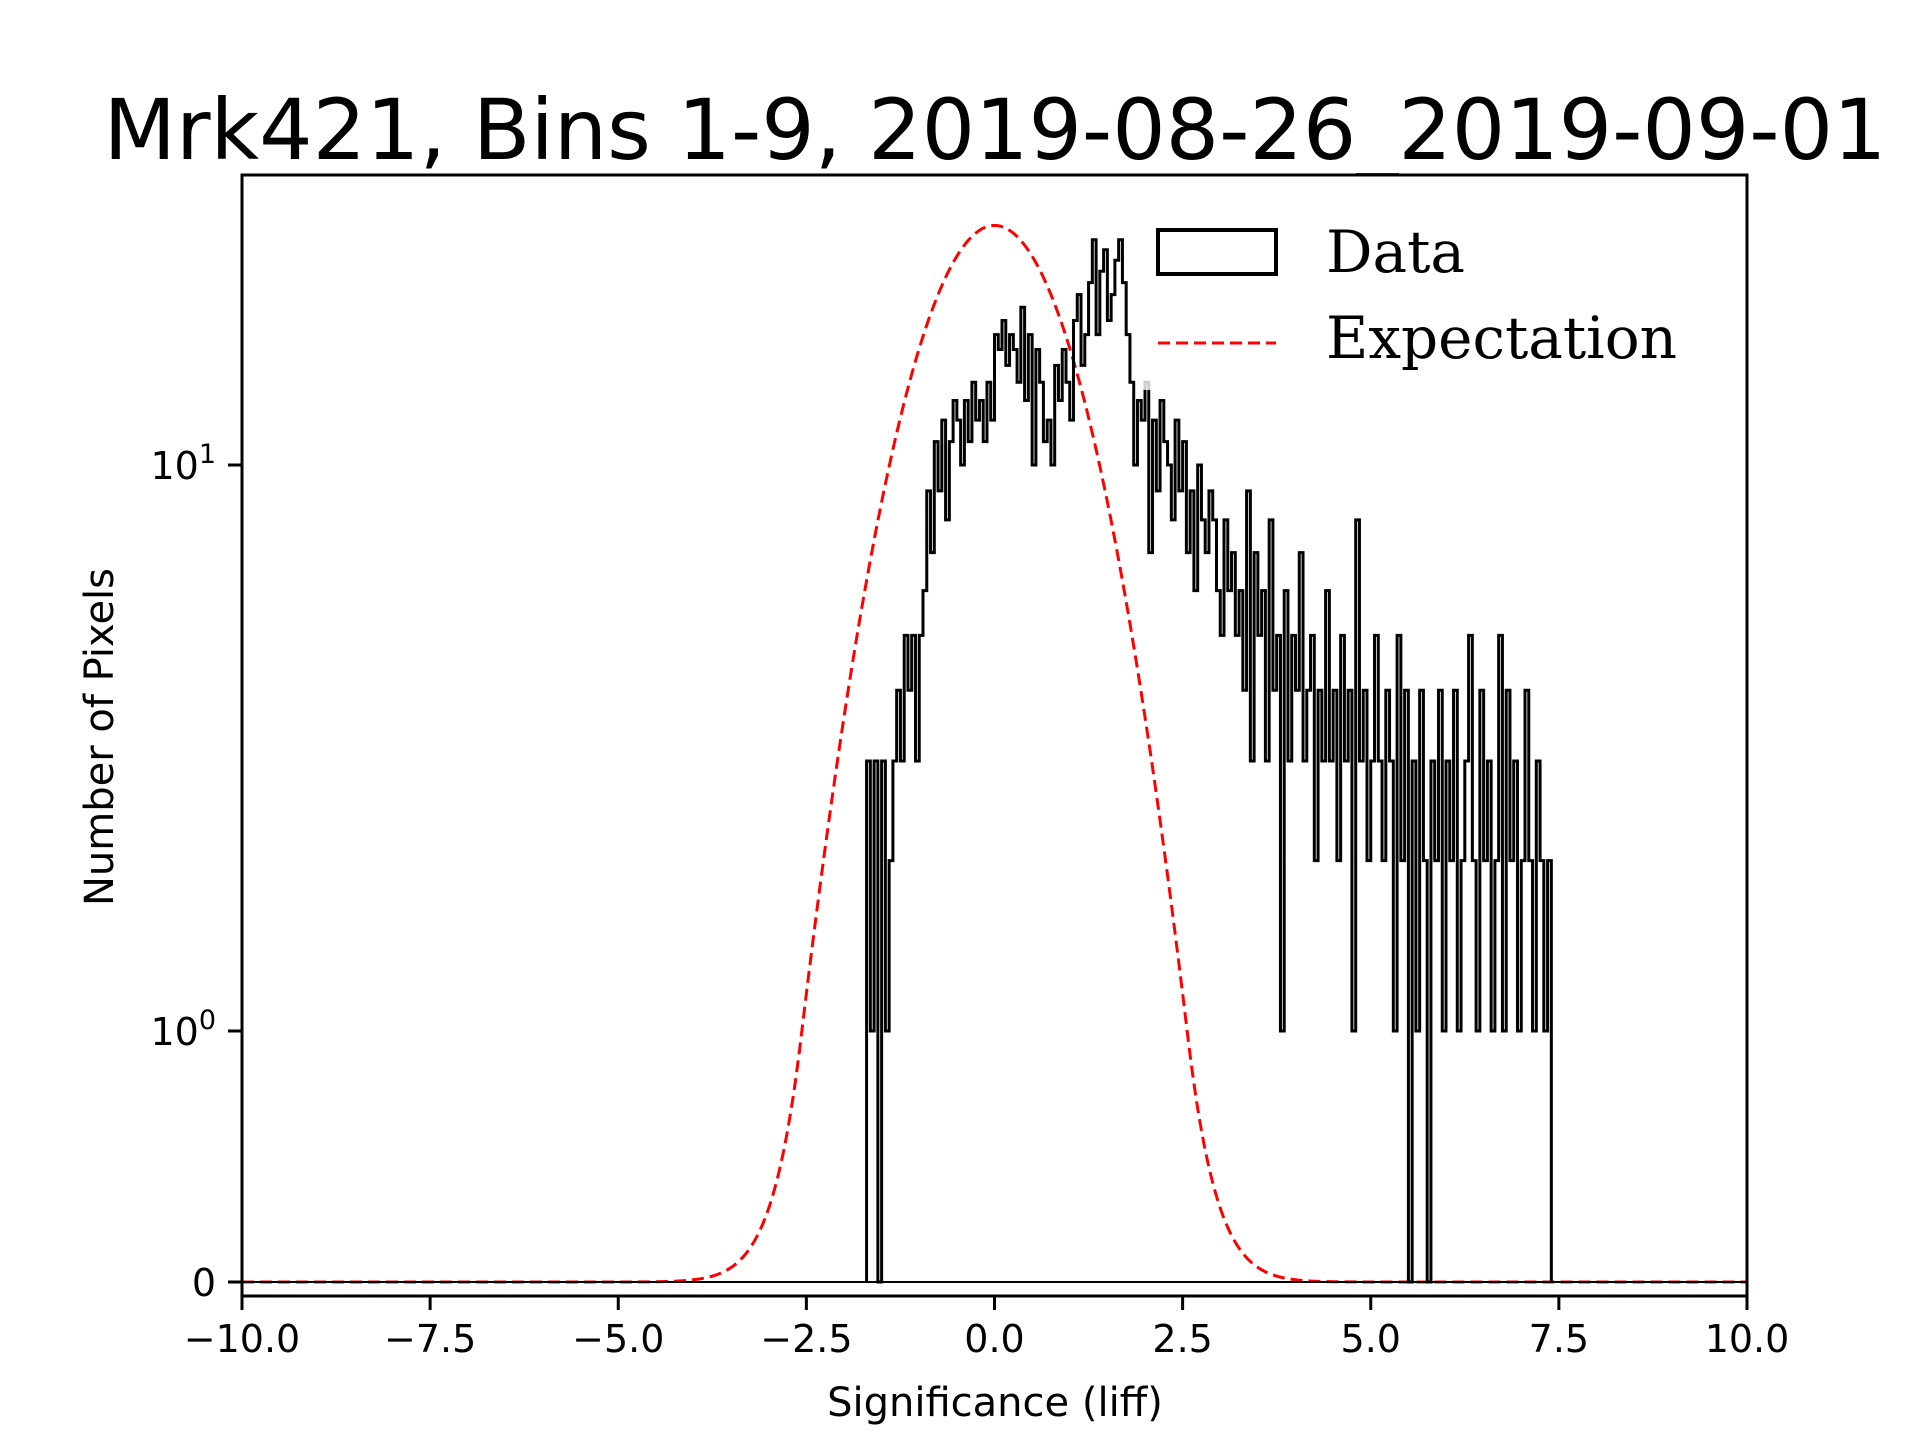  What do you see at coordinates (1559, 1339) in the screenshot?
I see `x-tick-label: 7.5` at bounding box center [1559, 1339].